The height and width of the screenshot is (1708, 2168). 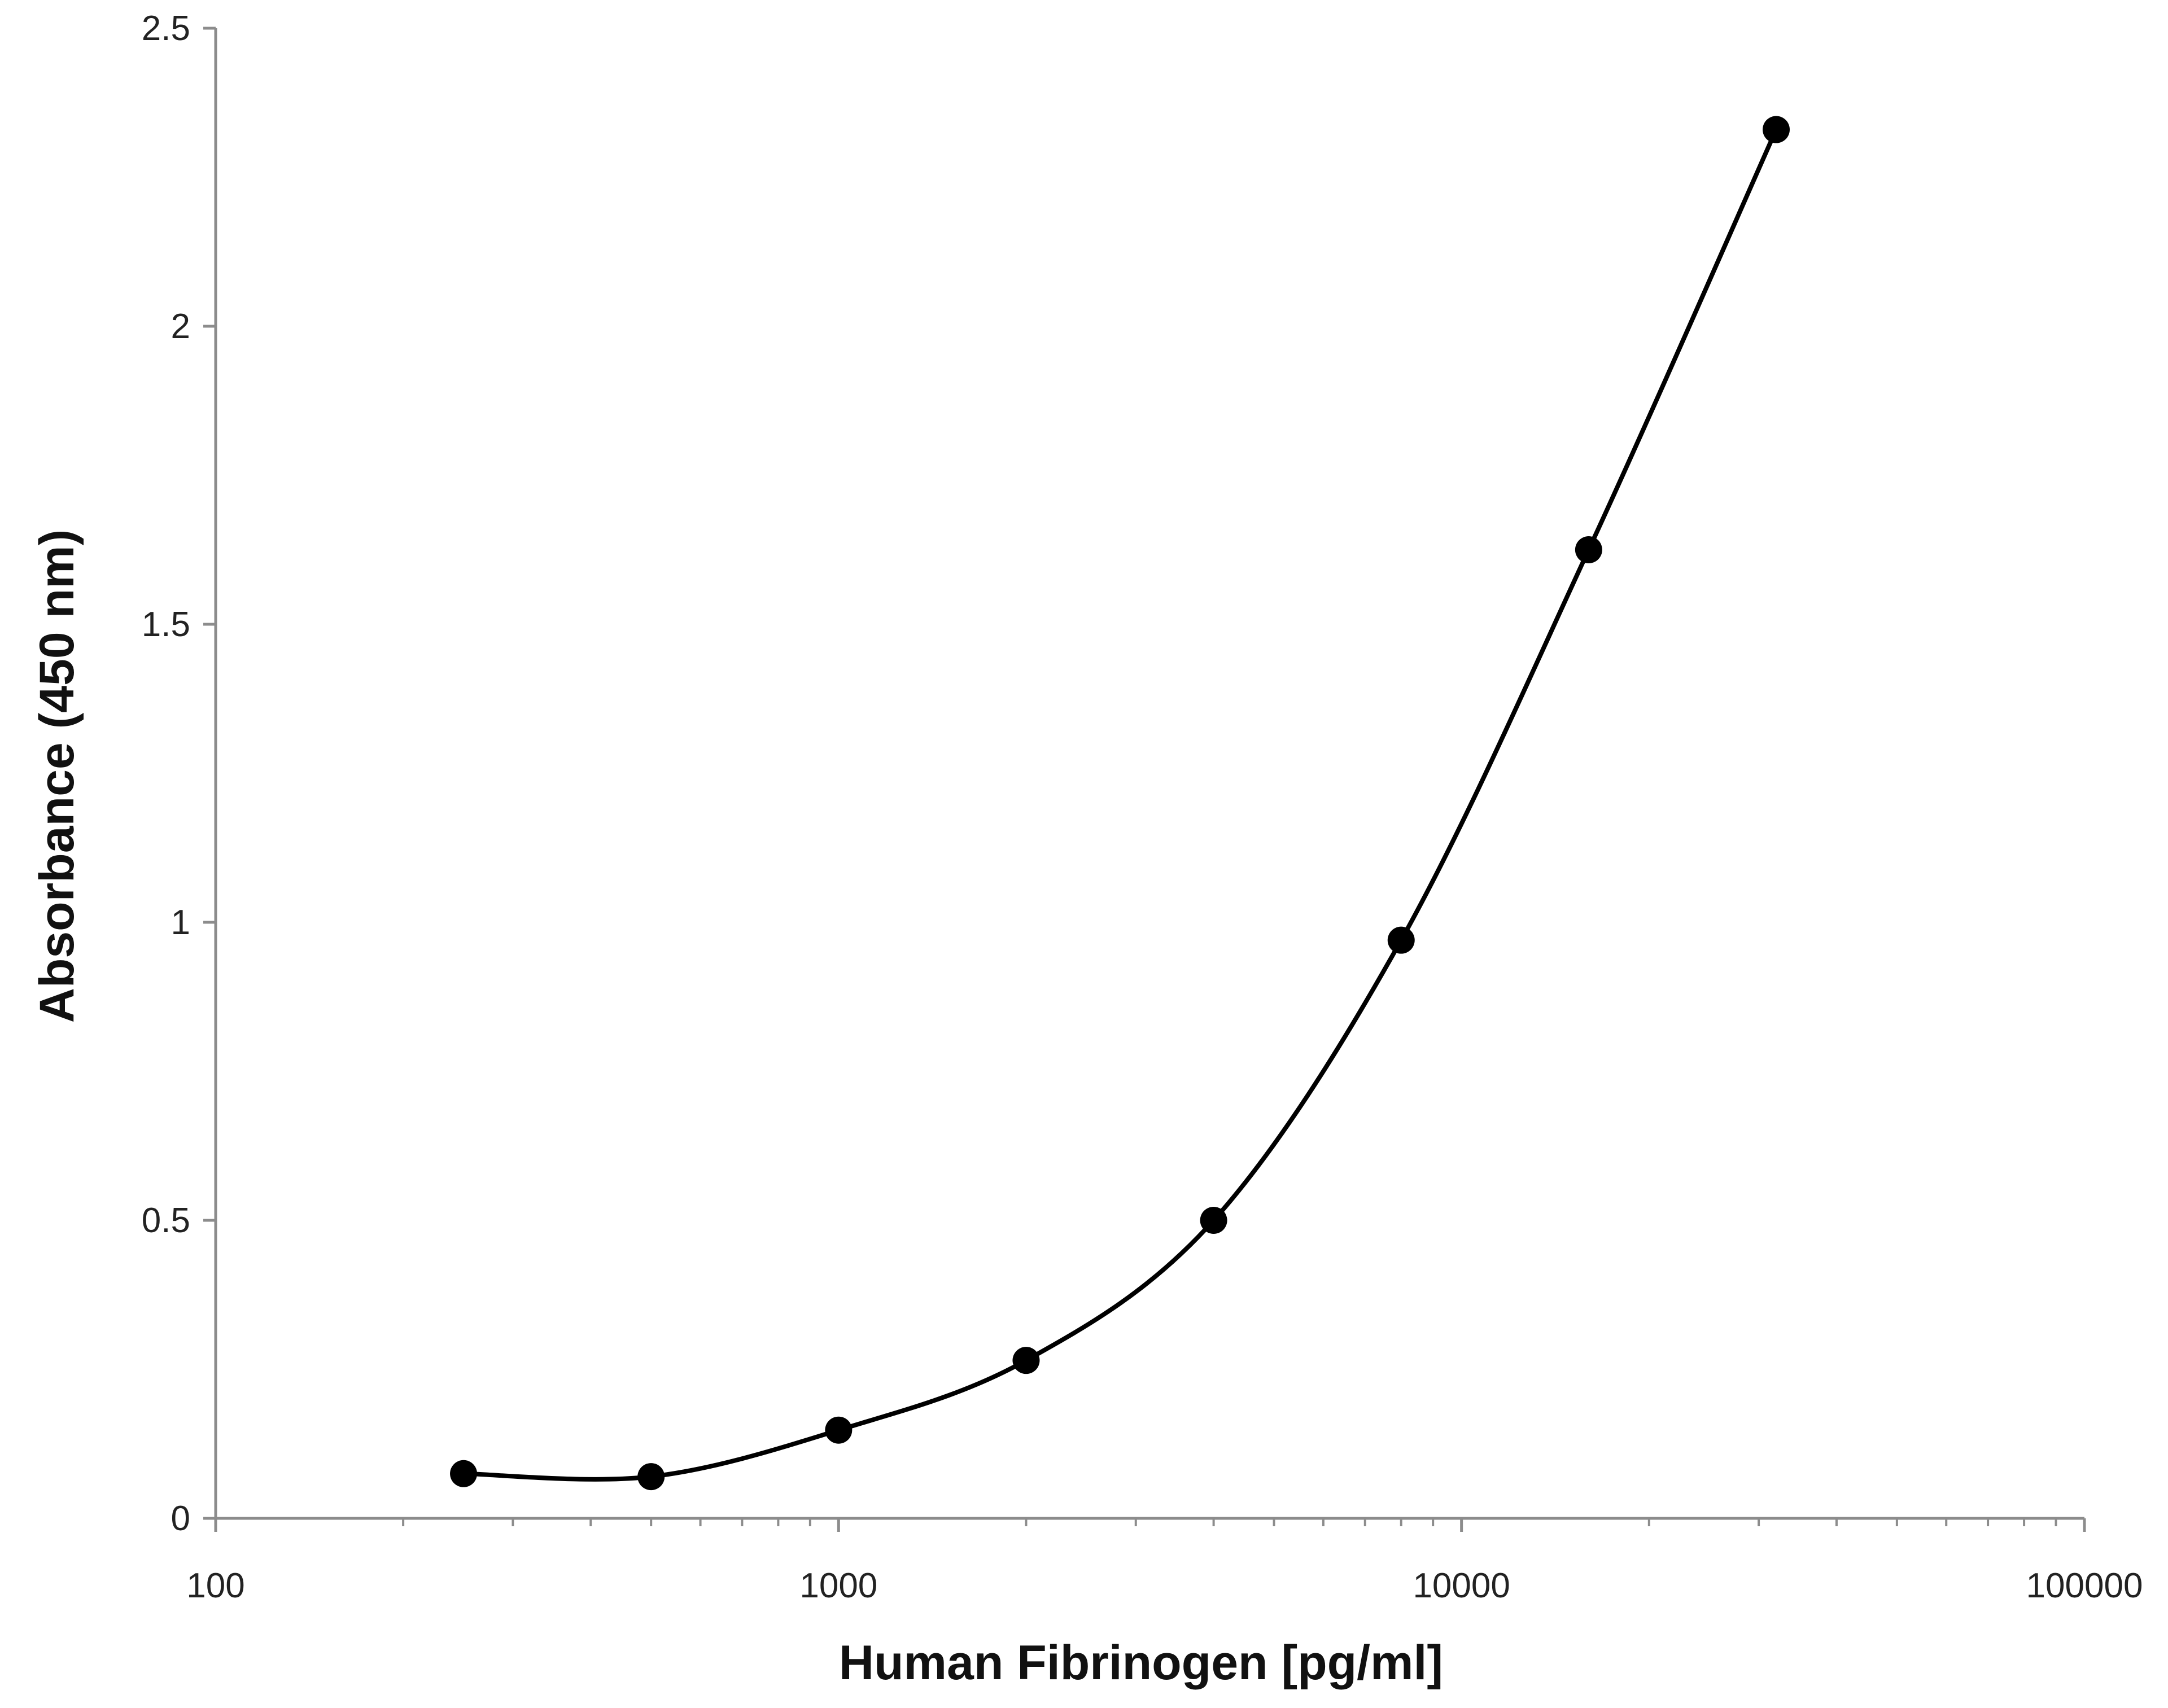 I want to click on y-tick-label: 1, so click(x=180, y=923).